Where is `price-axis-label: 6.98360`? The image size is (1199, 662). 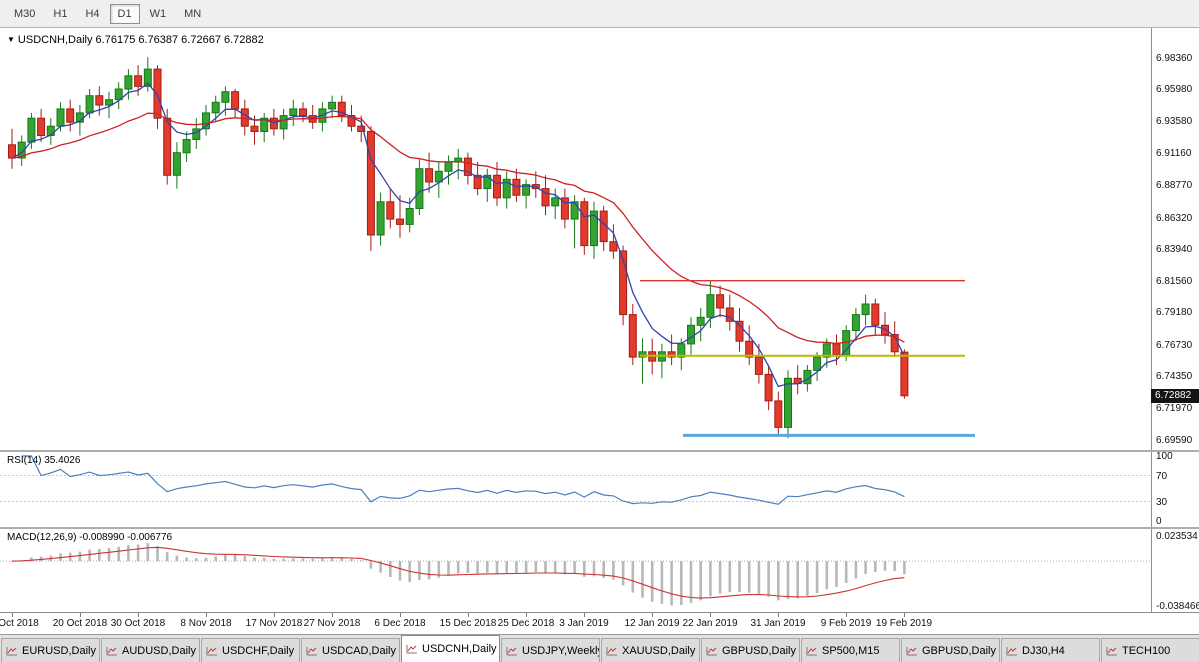 price-axis-label: 6.98360 is located at coordinates (1174, 58).